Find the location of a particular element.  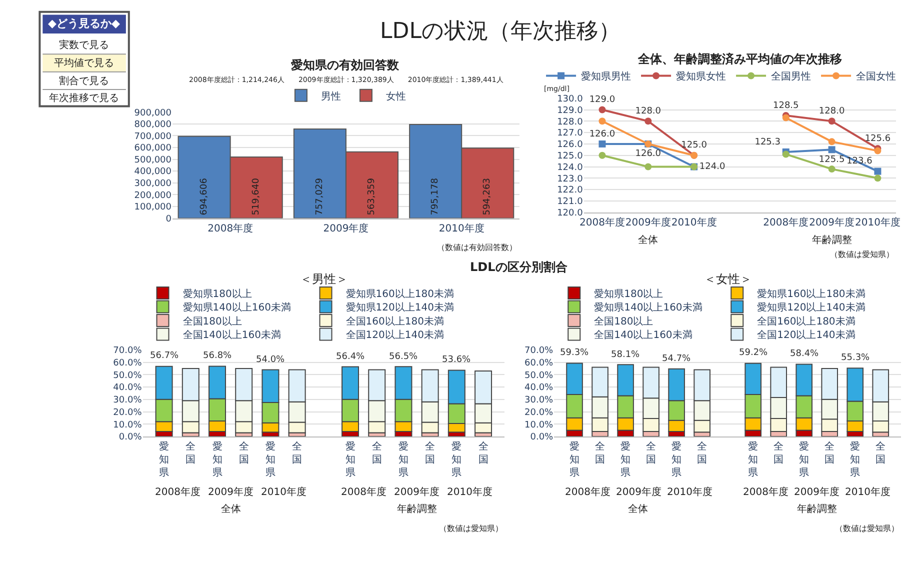

total-label: 59.2% is located at coordinates (753, 353).